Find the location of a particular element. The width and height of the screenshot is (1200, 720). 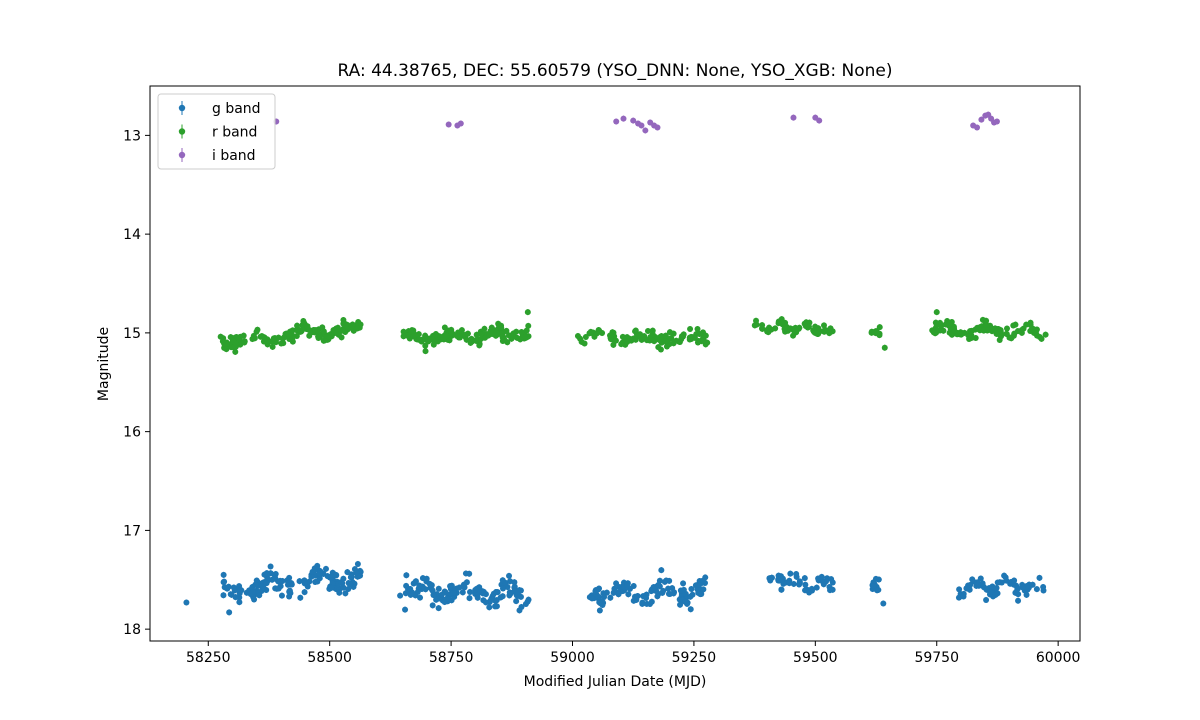

x-axis: 58250 58500 58750 59000 59250 59500 59750 60000 is located at coordinates (633, 653).